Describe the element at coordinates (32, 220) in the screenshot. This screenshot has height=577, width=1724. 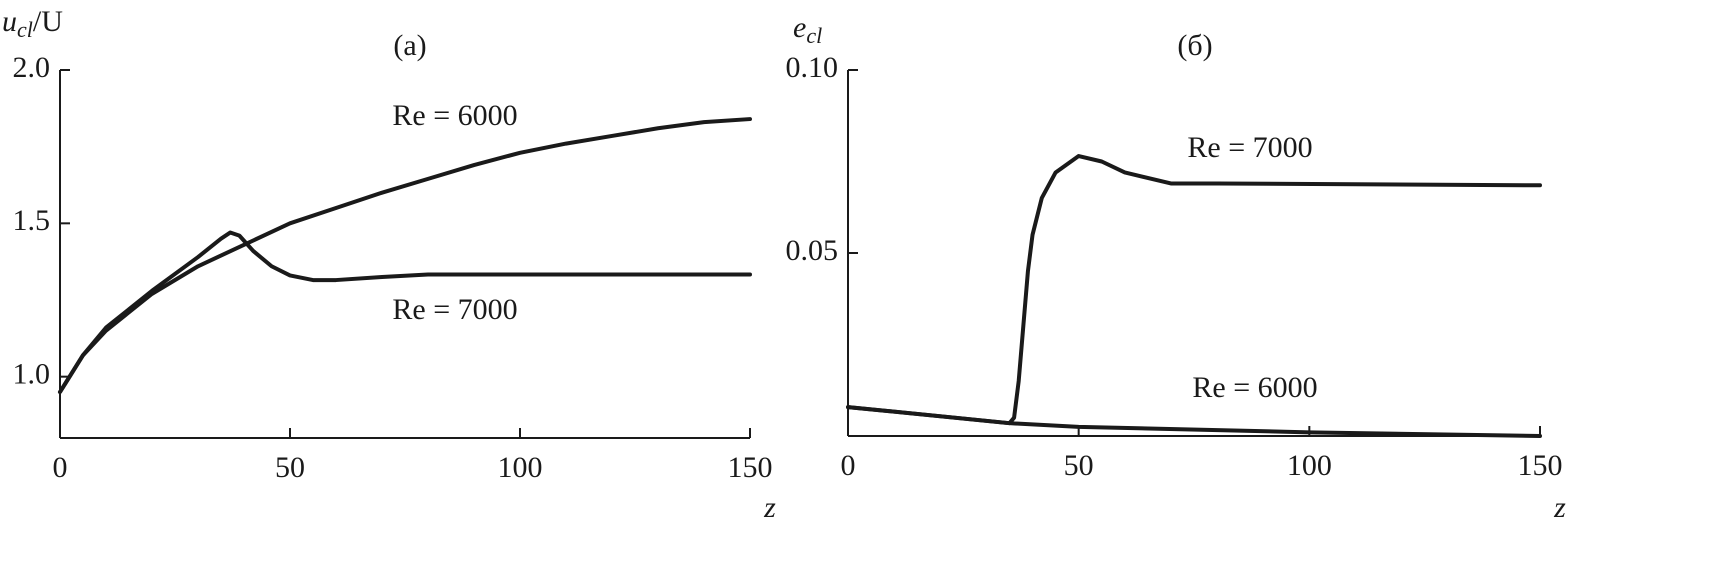
I see `y-tick-label: 1.5` at that location.